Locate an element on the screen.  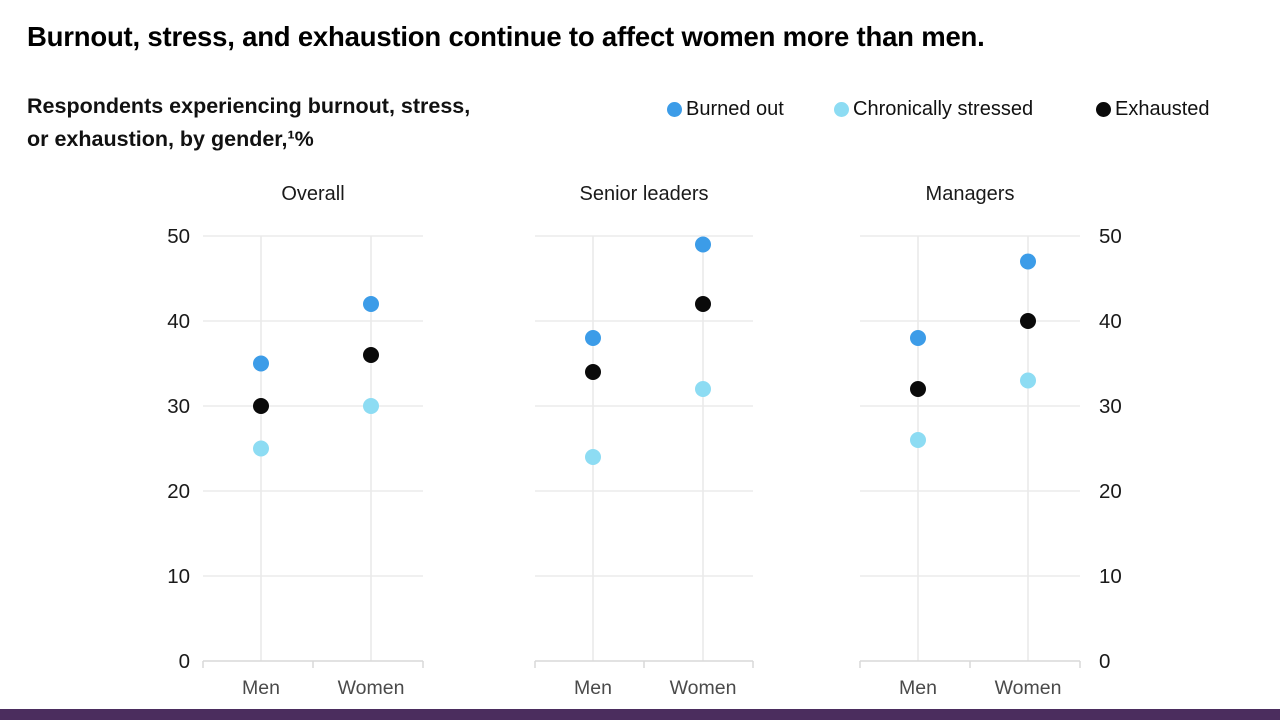
panel-title: Managers is located at coordinates (970, 194).